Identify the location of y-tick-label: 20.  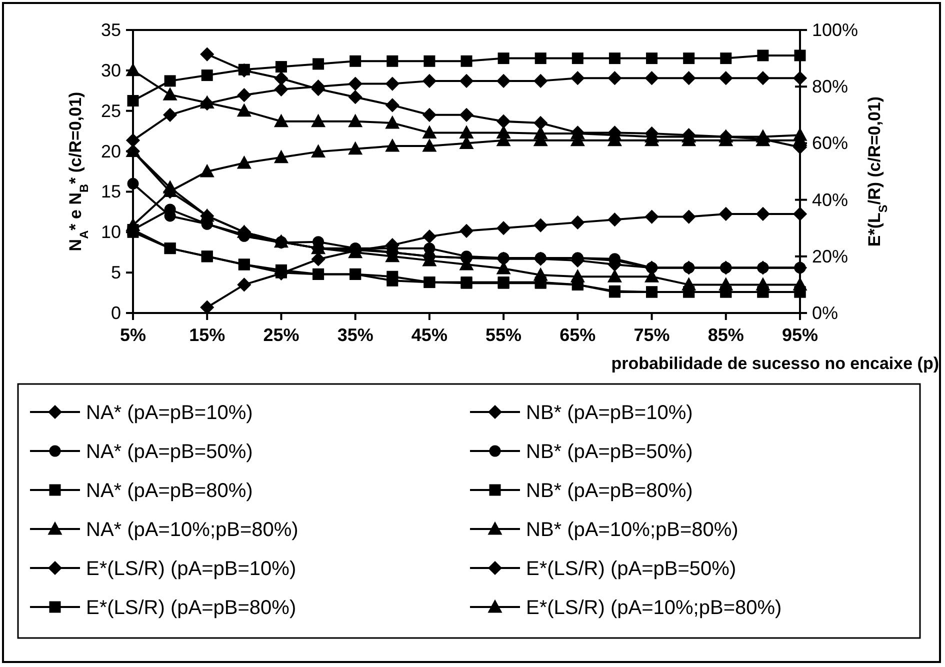
(110, 151).